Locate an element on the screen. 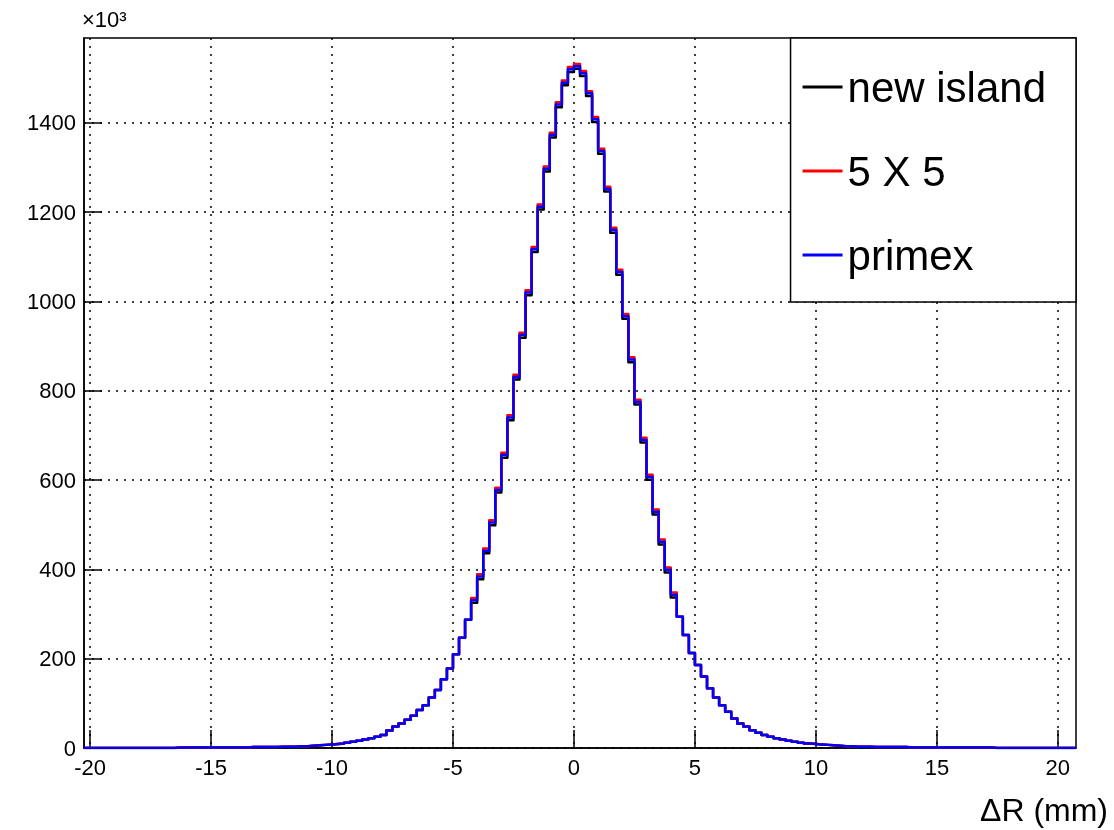 This screenshot has width=1114, height=830. legend-label: primex is located at coordinates (910, 255).